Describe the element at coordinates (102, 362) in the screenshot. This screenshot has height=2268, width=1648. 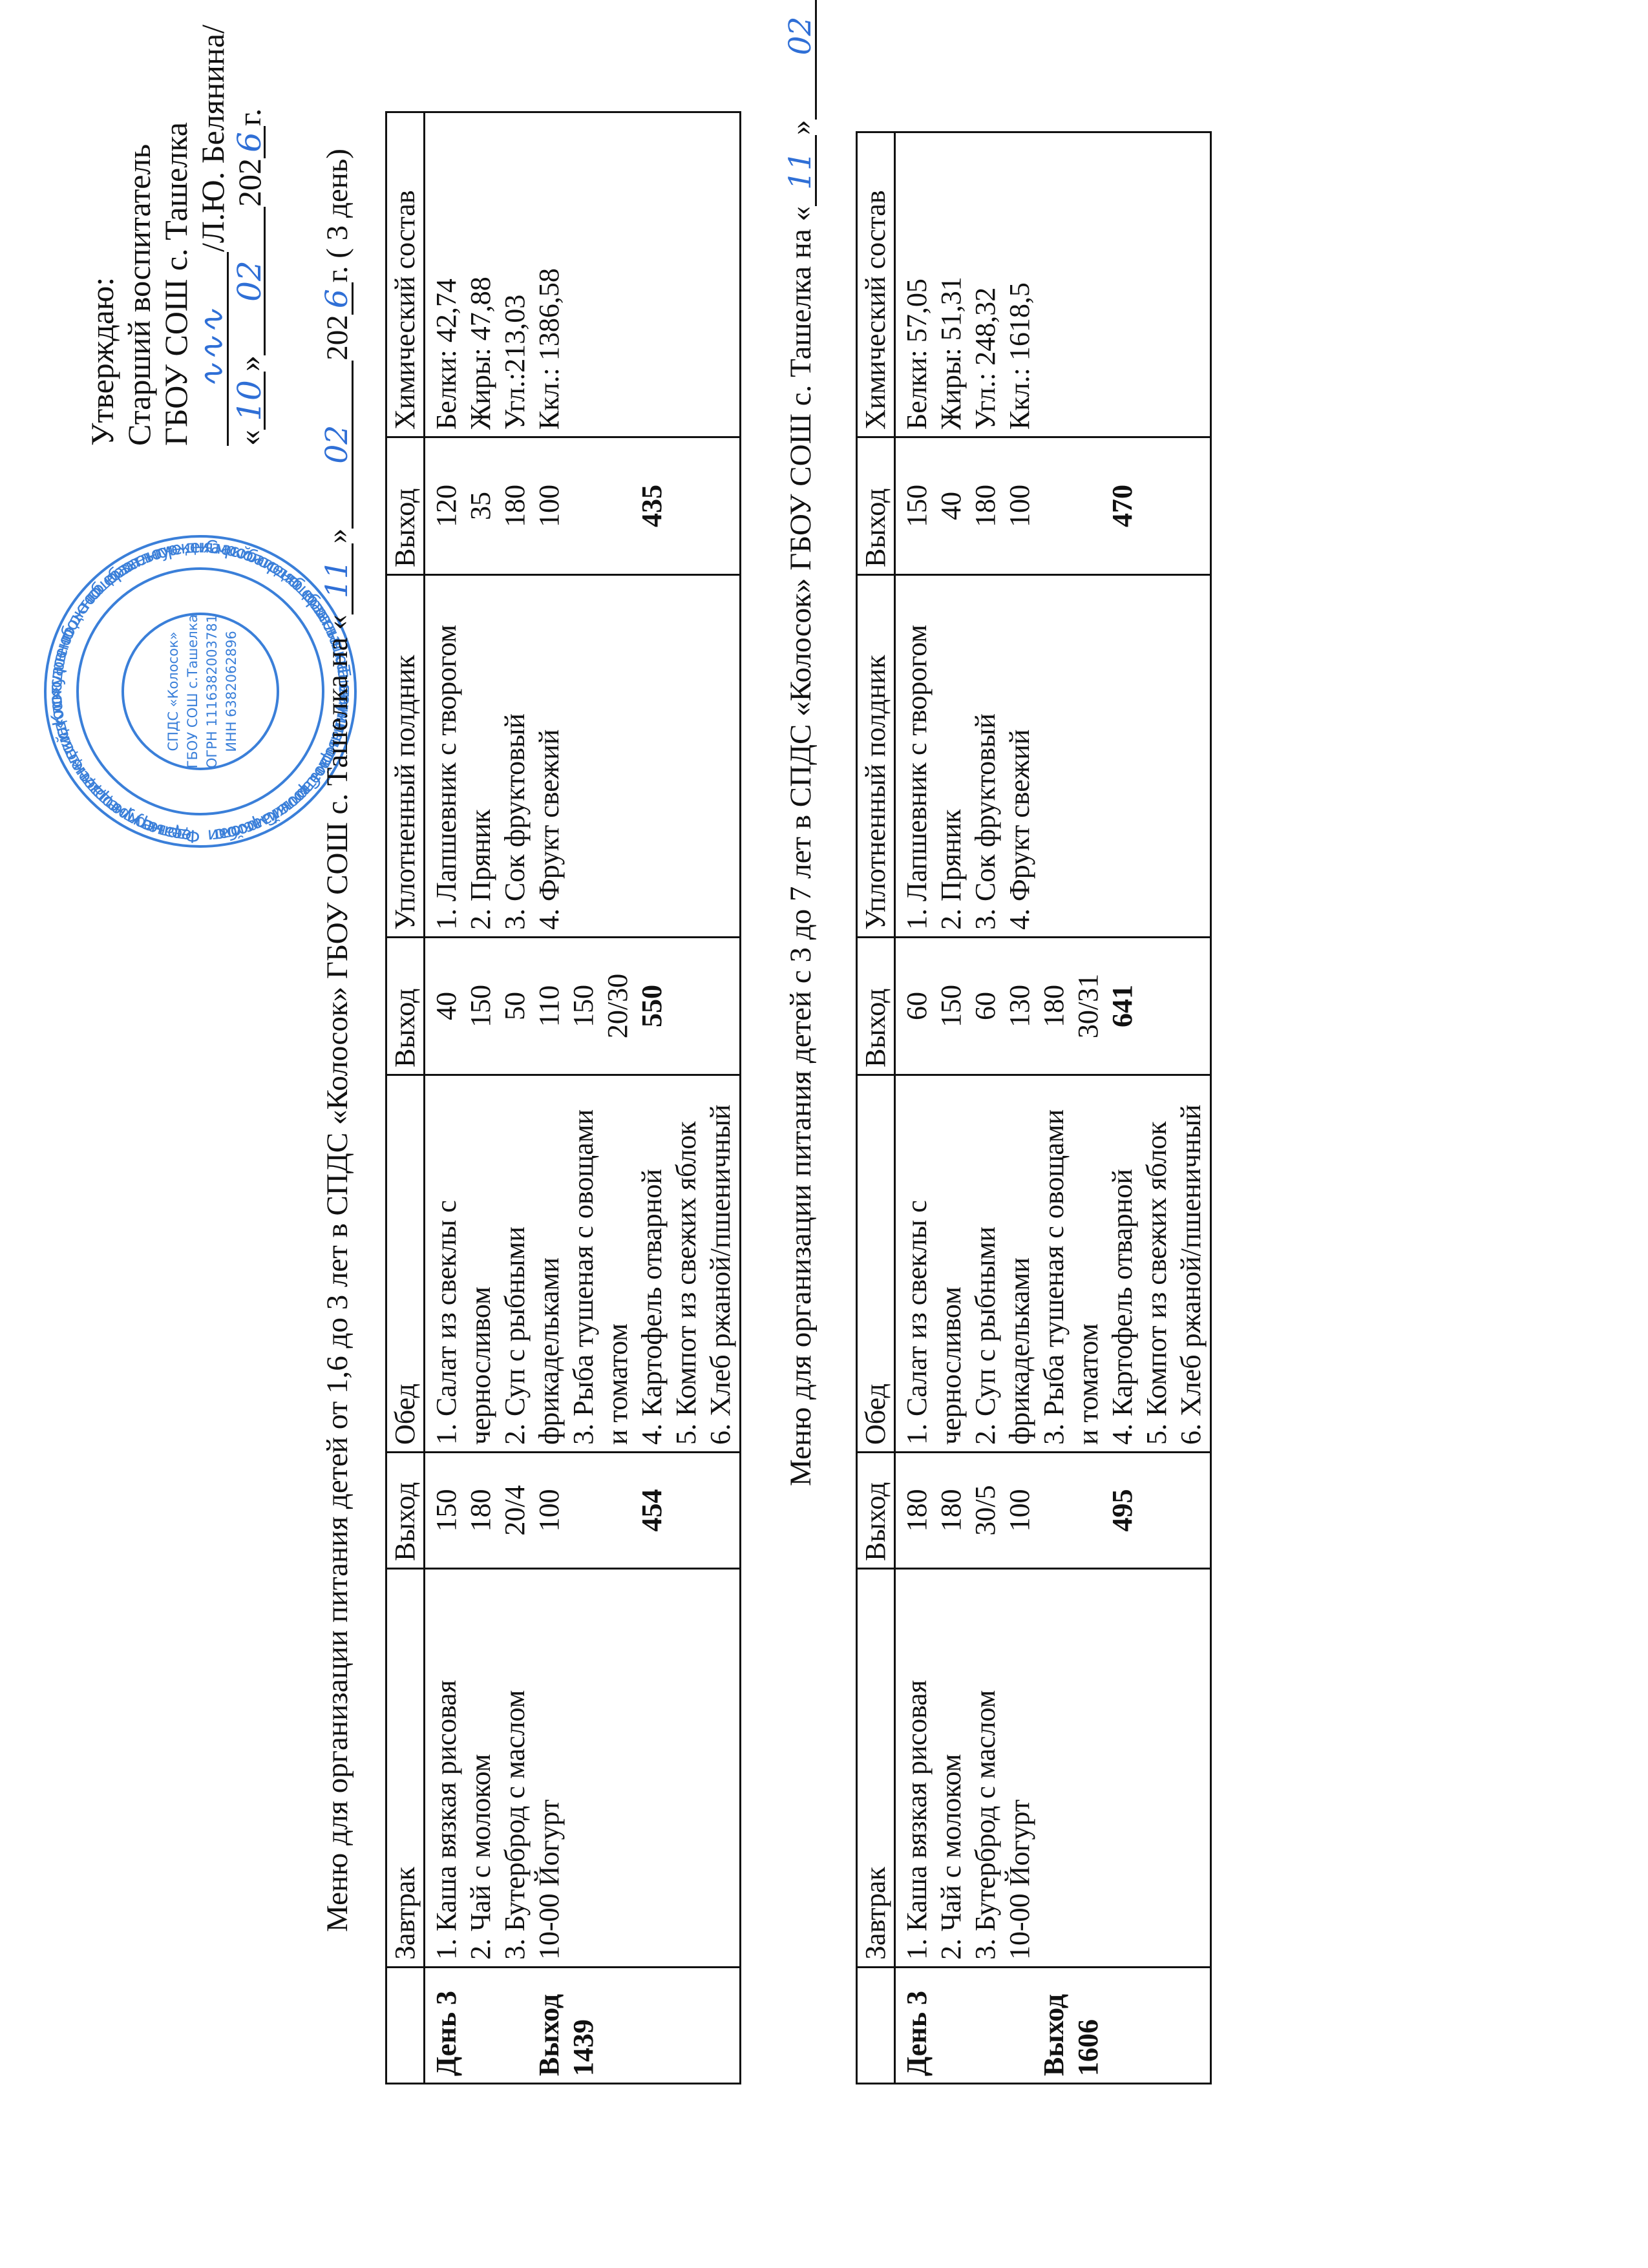
I see `approval-heading: Утверждаю:` at that location.